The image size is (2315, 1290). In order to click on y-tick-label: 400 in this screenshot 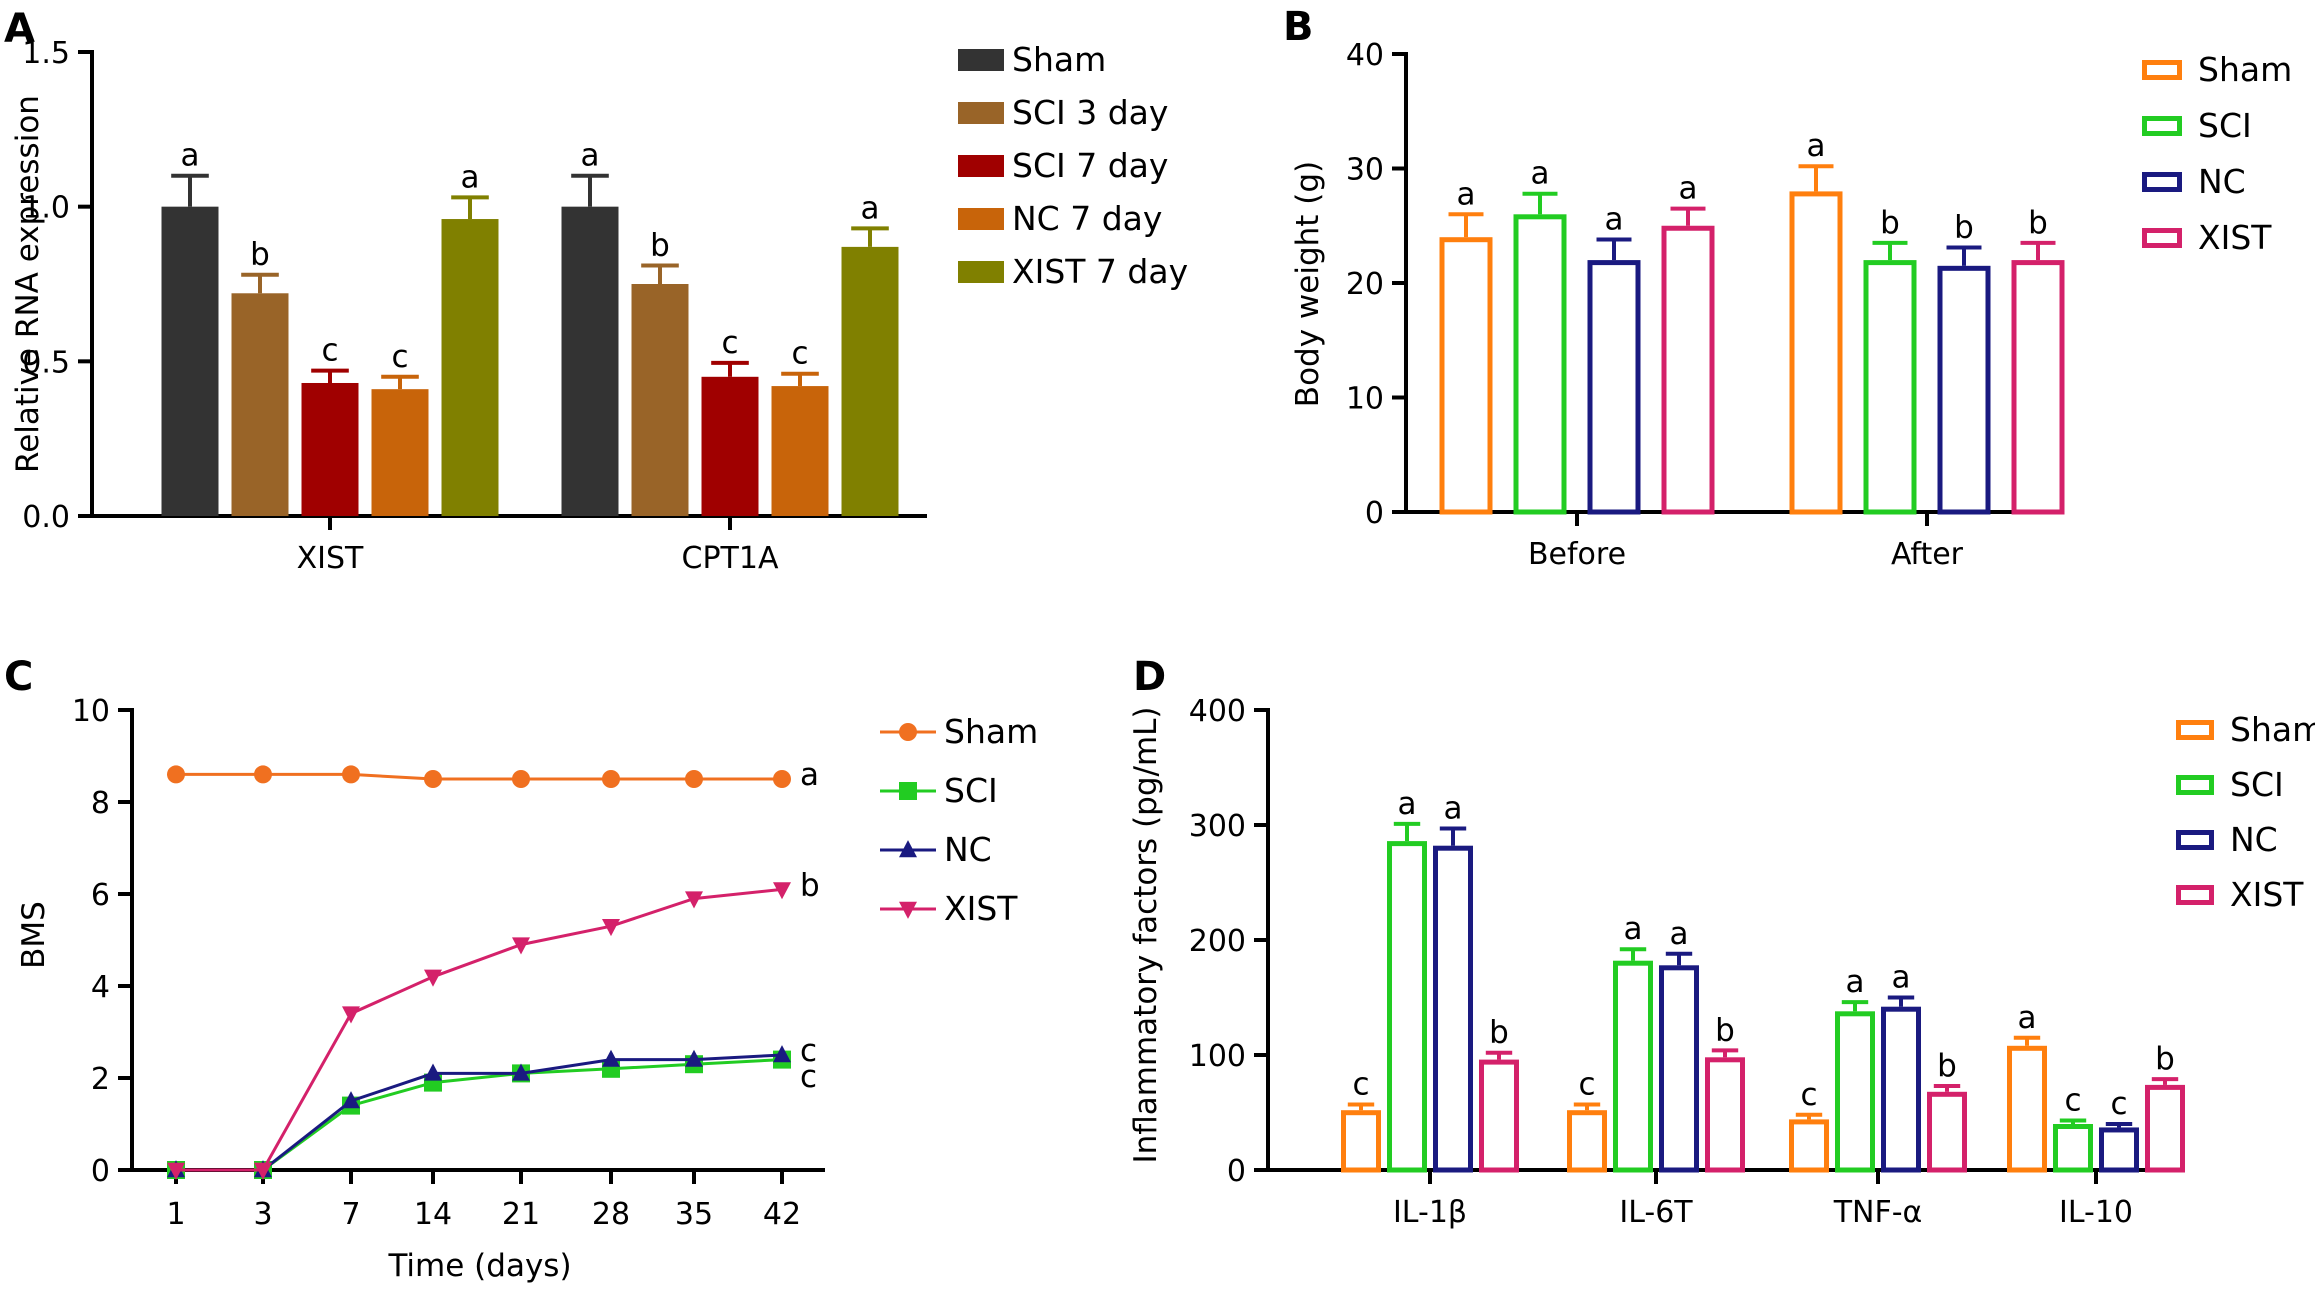, I will do `click(1217, 711)`.